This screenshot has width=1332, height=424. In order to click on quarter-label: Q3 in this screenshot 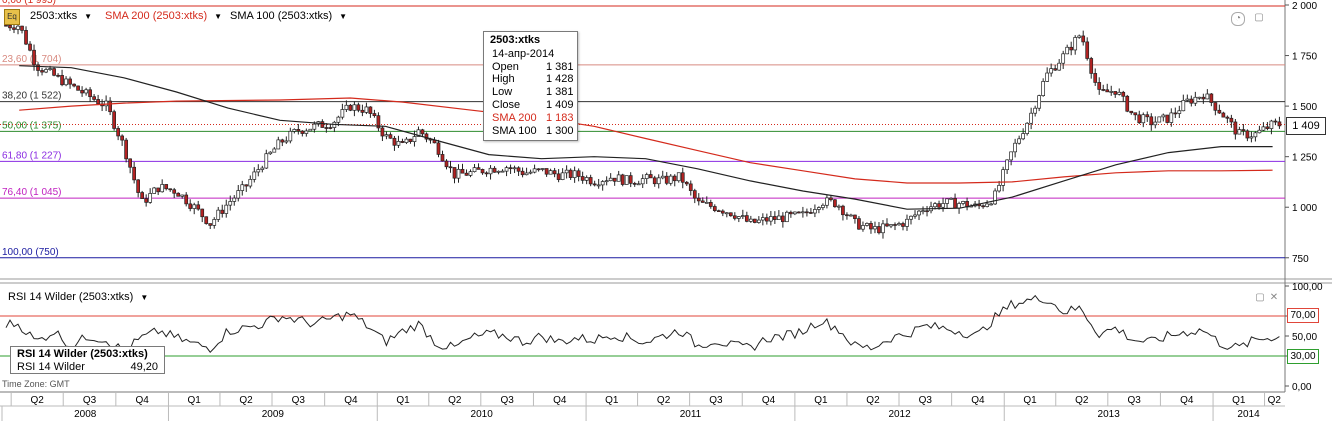, I will do `click(507, 400)`.